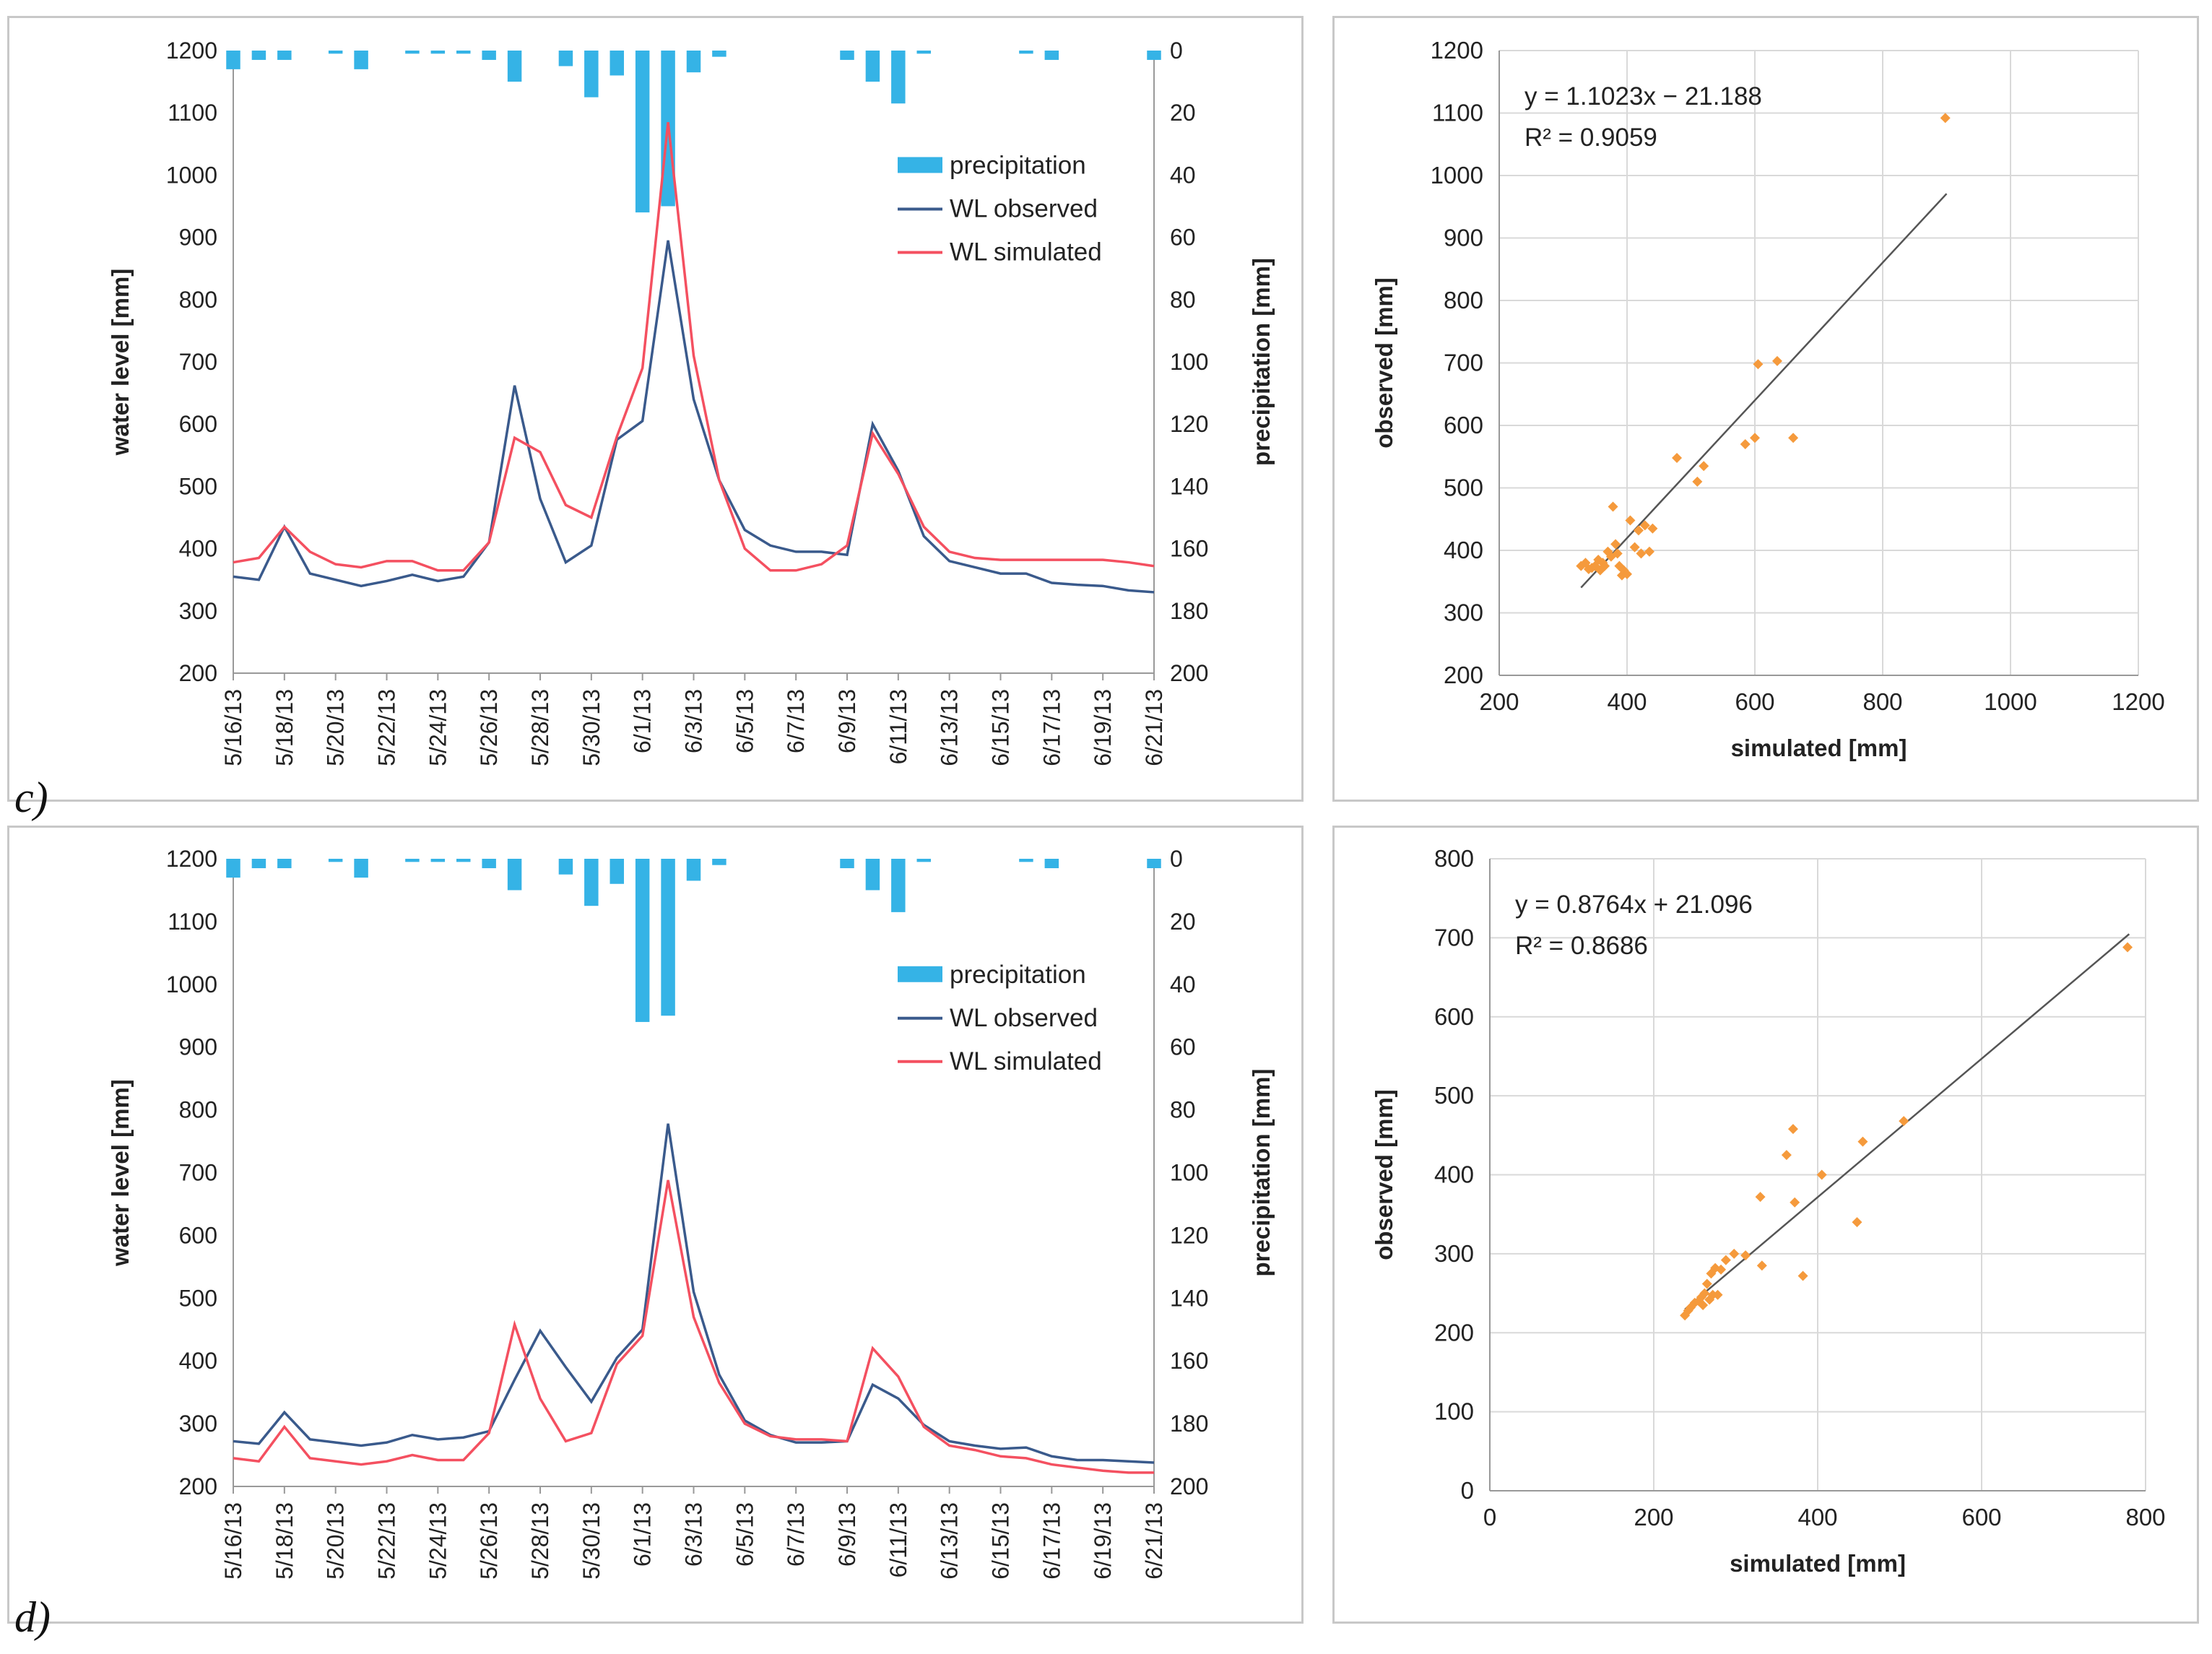 This screenshot has width=2212, height=1654. What do you see at coordinates (336, 1541) in the screenshot?
I see `x-tick-label: 5/20/13` at bounding box center [336, 1541].